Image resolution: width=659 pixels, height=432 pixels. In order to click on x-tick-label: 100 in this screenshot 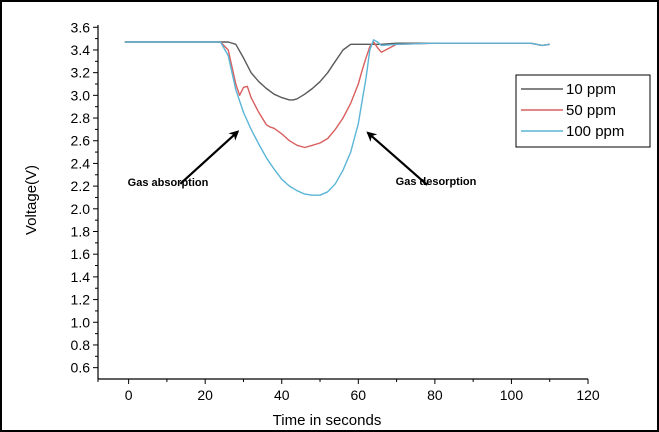, I will do `click(512, 395)`.